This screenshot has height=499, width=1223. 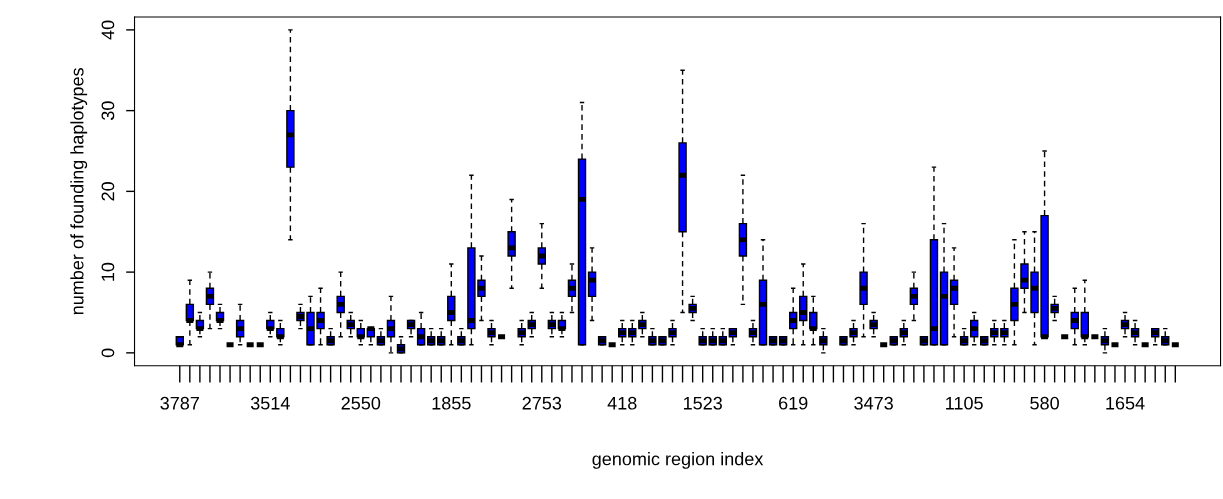 I want to click on x-tick-label: 3514, so click(x=270, y=403).